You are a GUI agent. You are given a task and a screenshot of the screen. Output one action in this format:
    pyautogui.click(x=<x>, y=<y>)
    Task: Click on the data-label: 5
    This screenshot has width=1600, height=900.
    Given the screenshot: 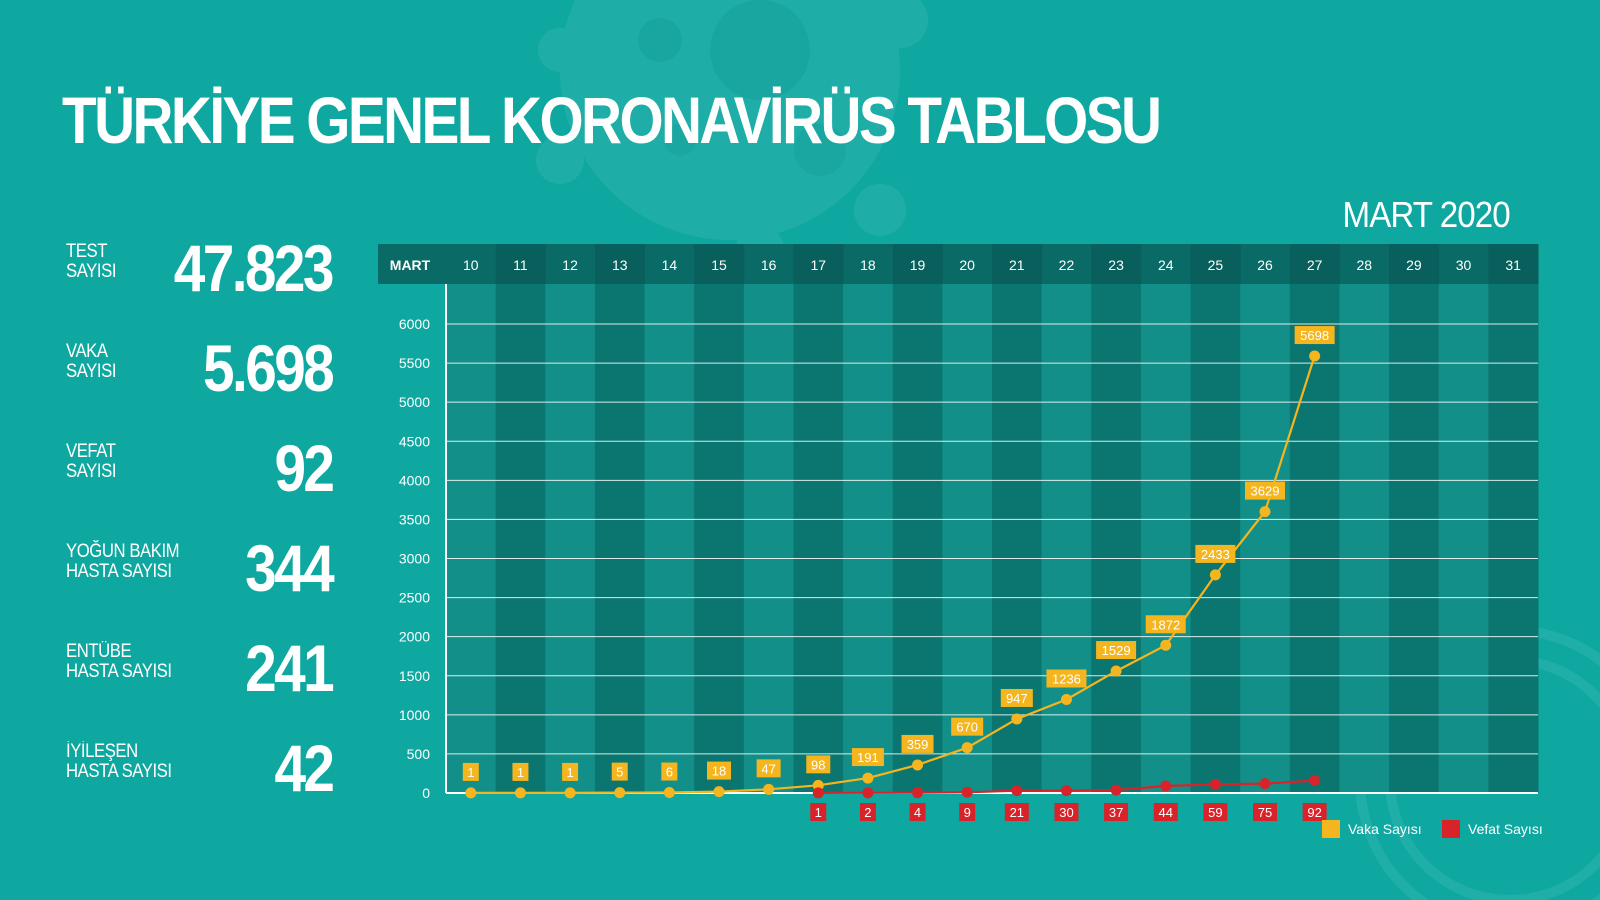 What is the action you would take?
    pyautogui.click(x=619, y=772)
    